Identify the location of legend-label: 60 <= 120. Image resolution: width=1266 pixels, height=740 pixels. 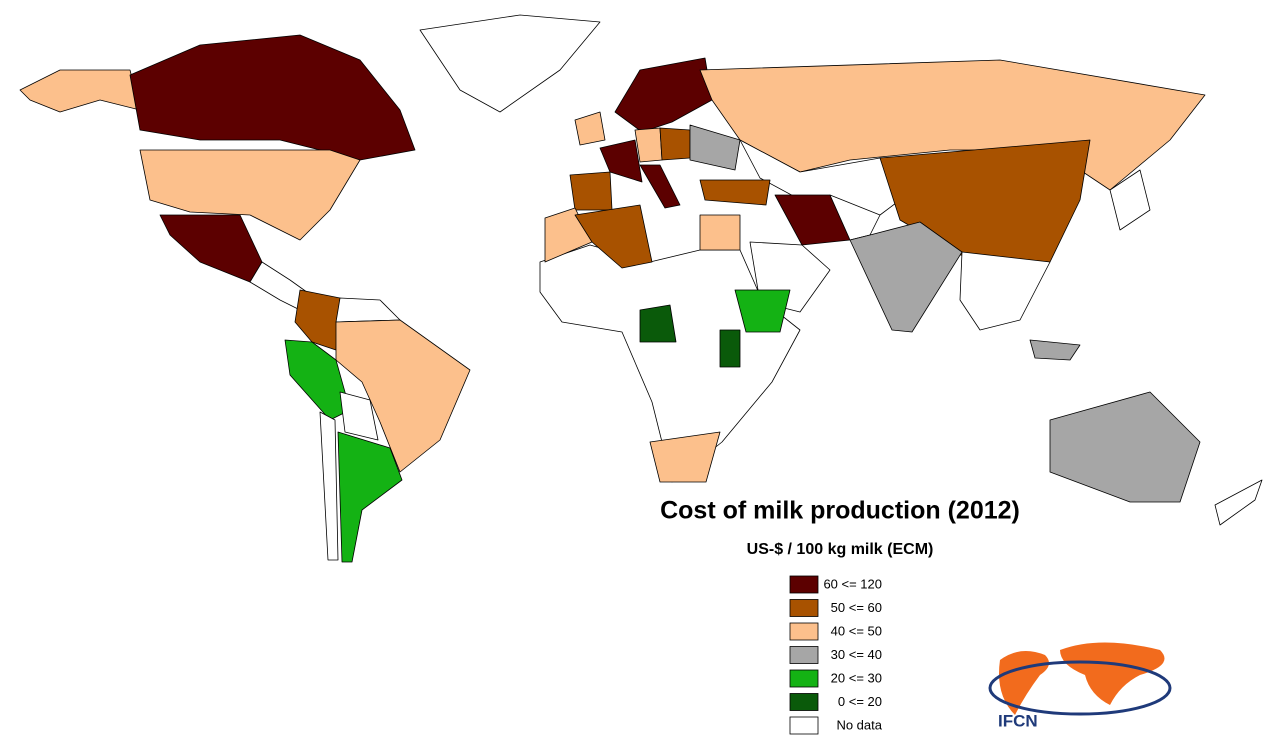
(852, 583).